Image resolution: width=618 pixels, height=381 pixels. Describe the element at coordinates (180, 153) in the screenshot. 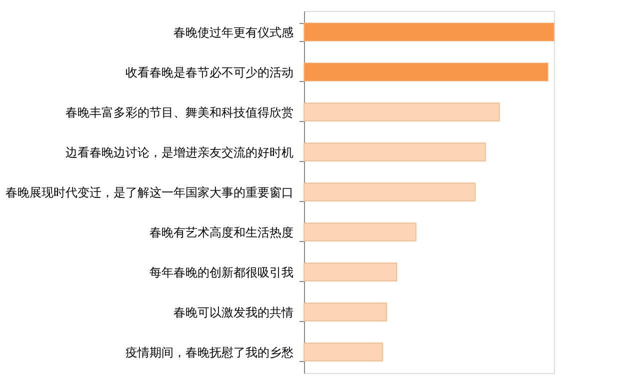

I see `y-tick-label: 边看春晚边讨论，是增进亲友交流的好时机` at that location.